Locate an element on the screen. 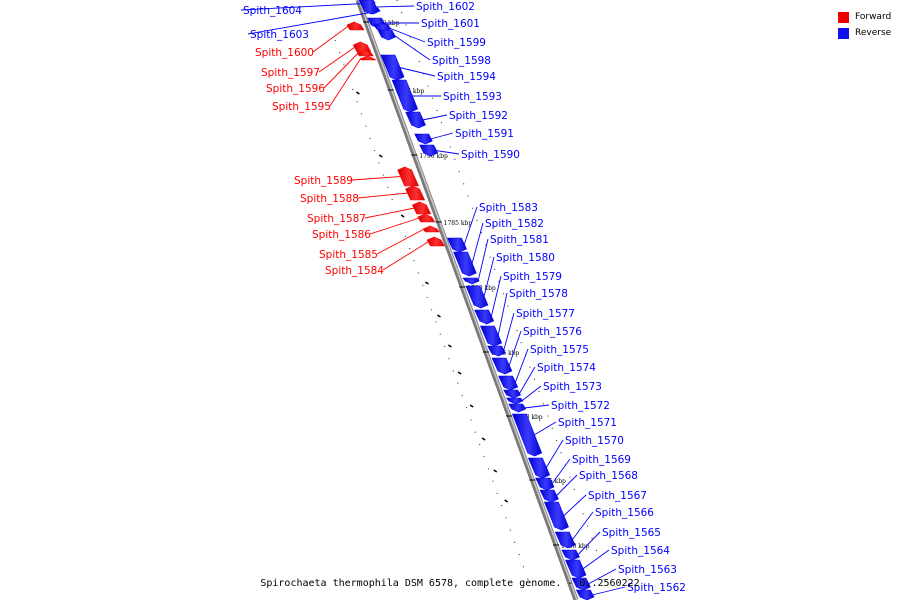  gene-Spith_1590: Spith_1590 is located at coordinates (469, 152).